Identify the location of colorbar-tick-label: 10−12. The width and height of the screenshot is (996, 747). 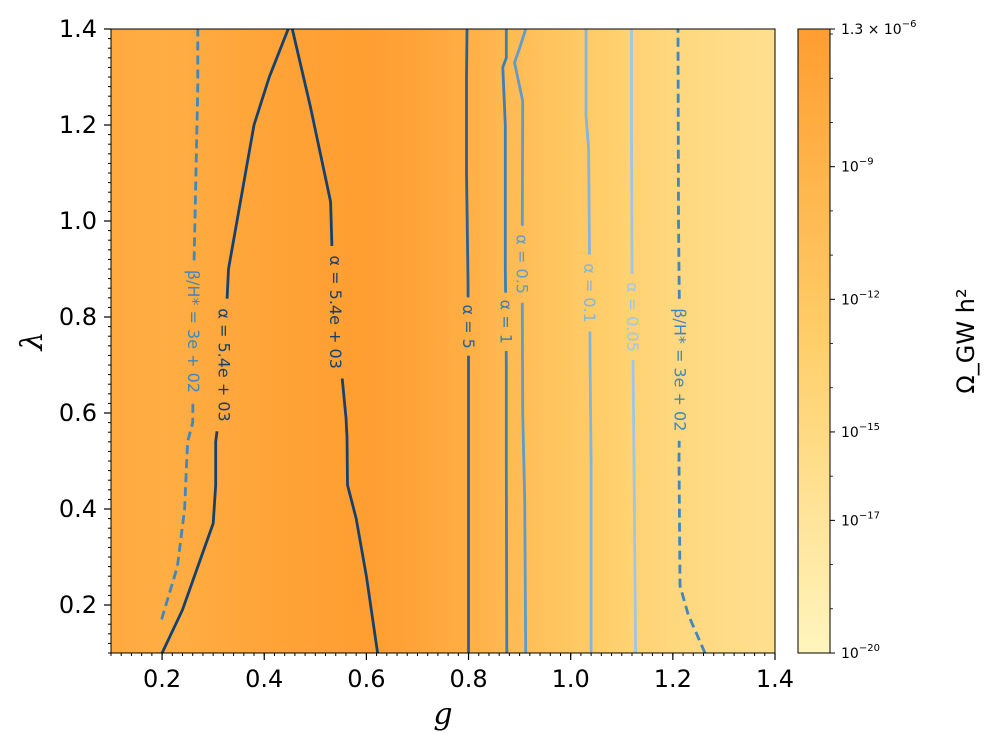
(860, 298).